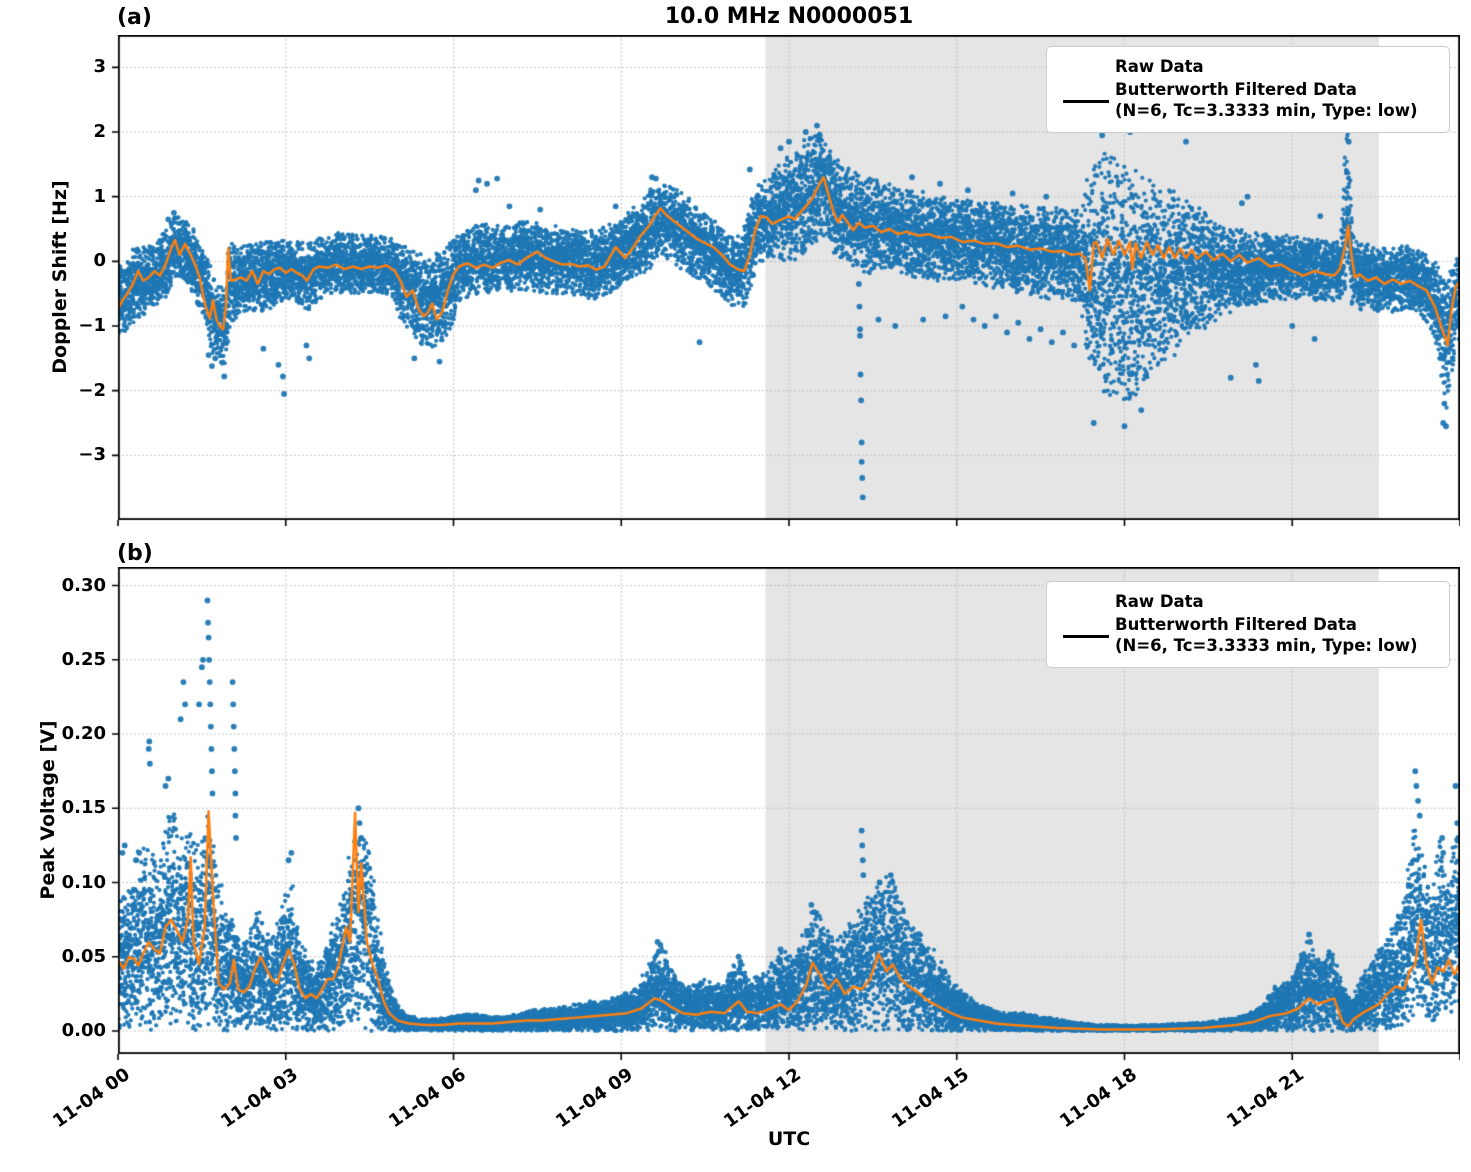 The width and height of the screenshot is (1471, 1172). Describe the element at coordinates (83, 585) in the screenshot. I see `y-tick-label: 0.30` at that location.